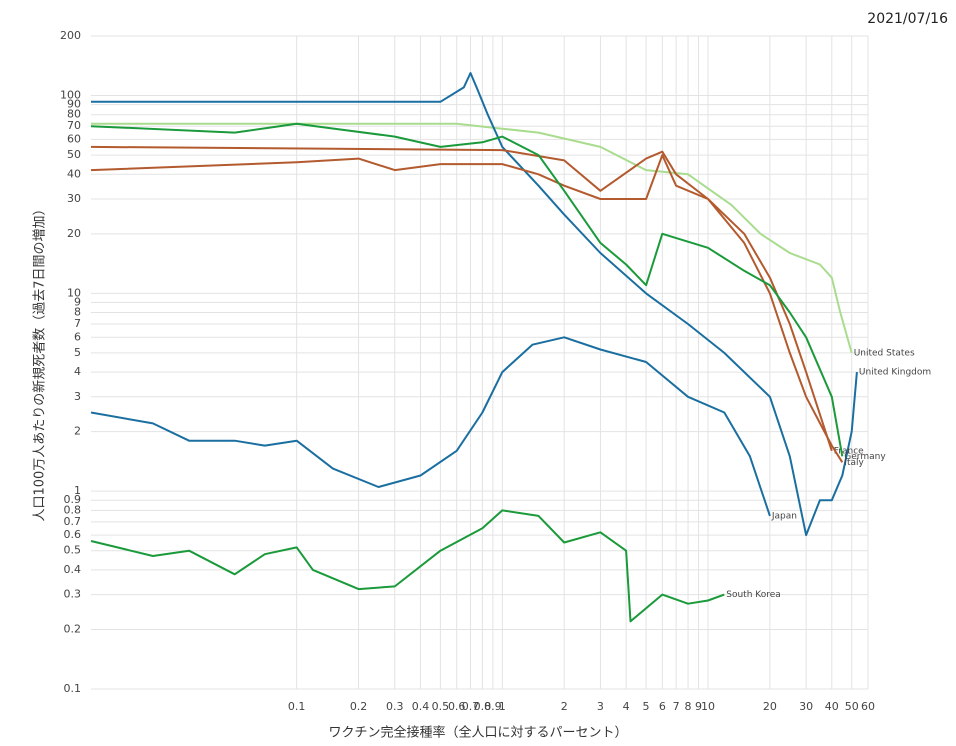 Image resolution: width=956 pixels, height=746 pixels. What do you see at coordinates (395, 706) in the screenshot?
I see `x-tick-label: 0.3` at bounding box center [395, 706].